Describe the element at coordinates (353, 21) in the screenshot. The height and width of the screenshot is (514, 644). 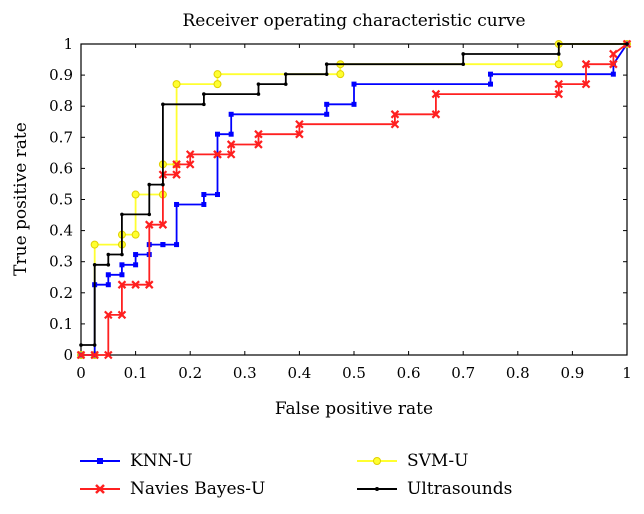
I see `chart-title: Receiver operating characteristic curve` at that location.